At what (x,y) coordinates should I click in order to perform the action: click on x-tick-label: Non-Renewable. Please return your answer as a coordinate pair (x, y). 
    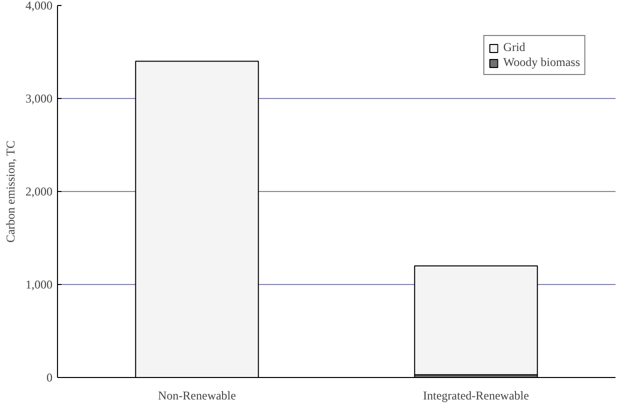
    Looking at the image, I should click on (197, 395).